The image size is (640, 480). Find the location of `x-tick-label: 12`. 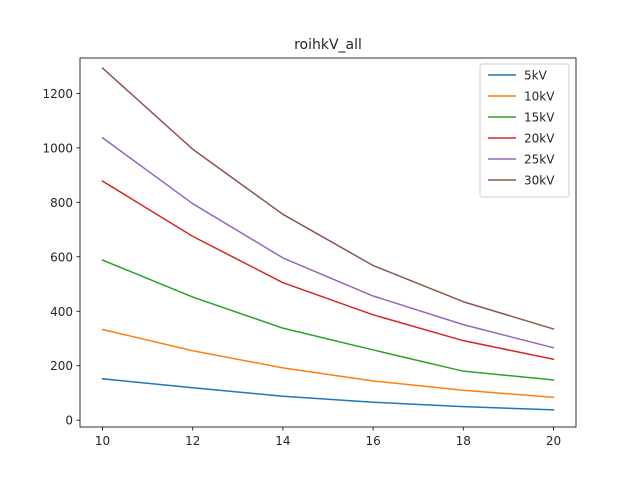

x-tick-label: 12 is located at coordinates (192, 441).